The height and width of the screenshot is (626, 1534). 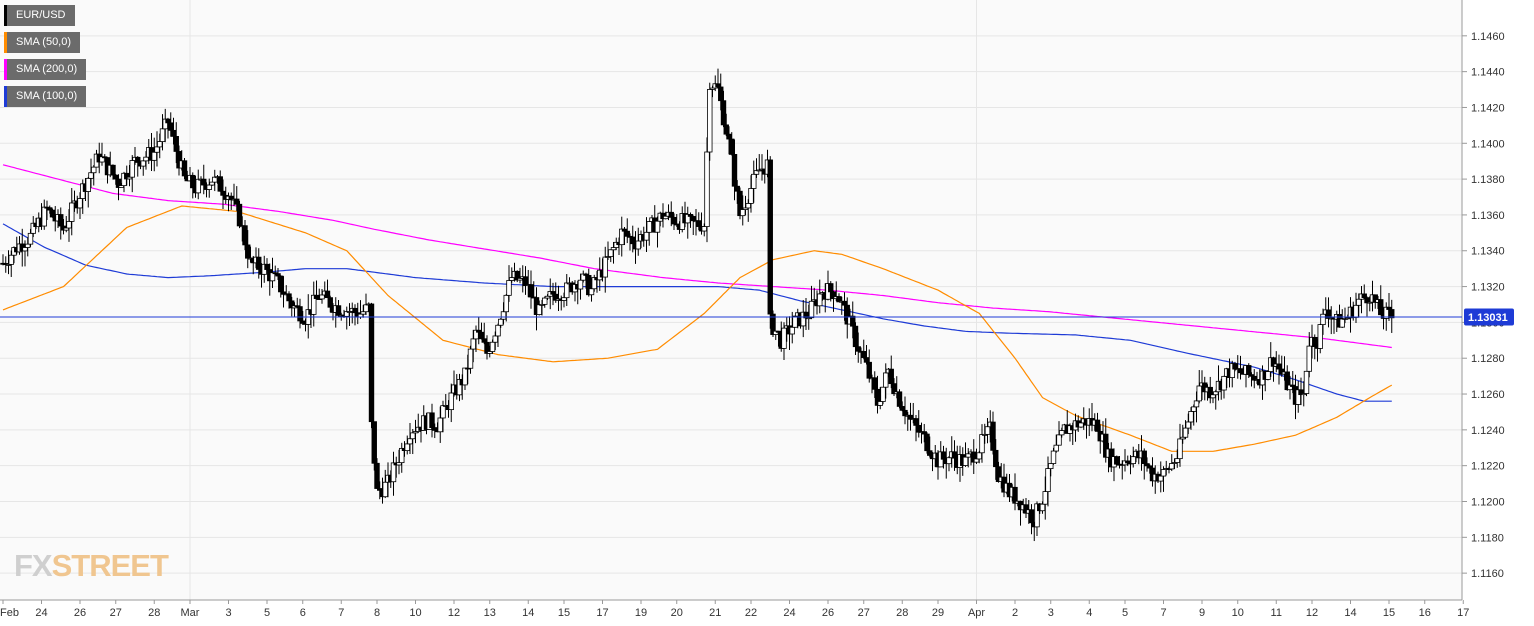 I want to click on legend-item-sma-50: SMA (50,0), so click(x=42, y=42).